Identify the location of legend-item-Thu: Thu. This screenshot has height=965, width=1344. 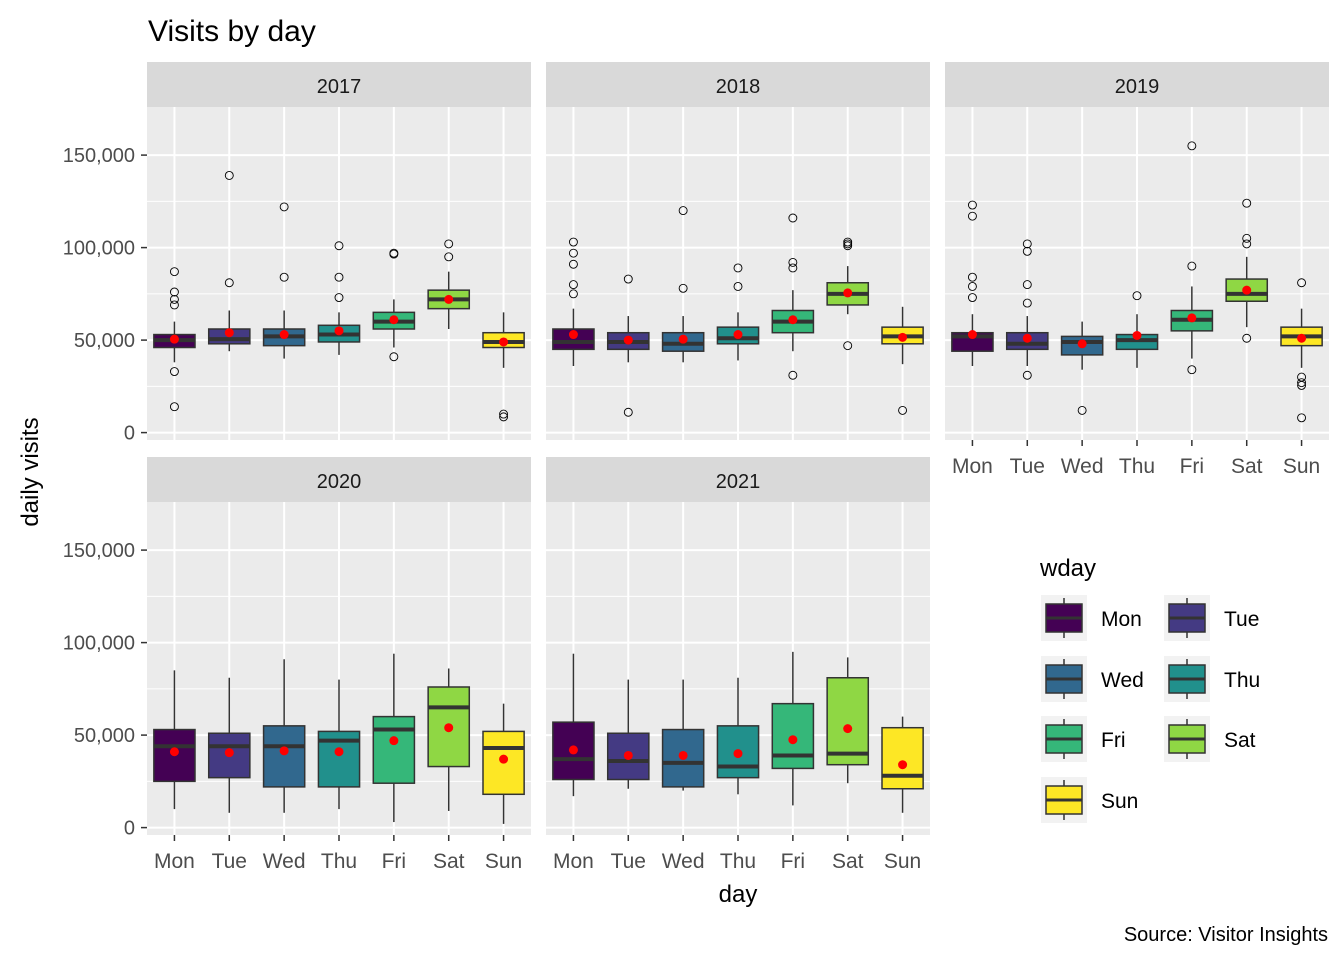
(1212, 679).